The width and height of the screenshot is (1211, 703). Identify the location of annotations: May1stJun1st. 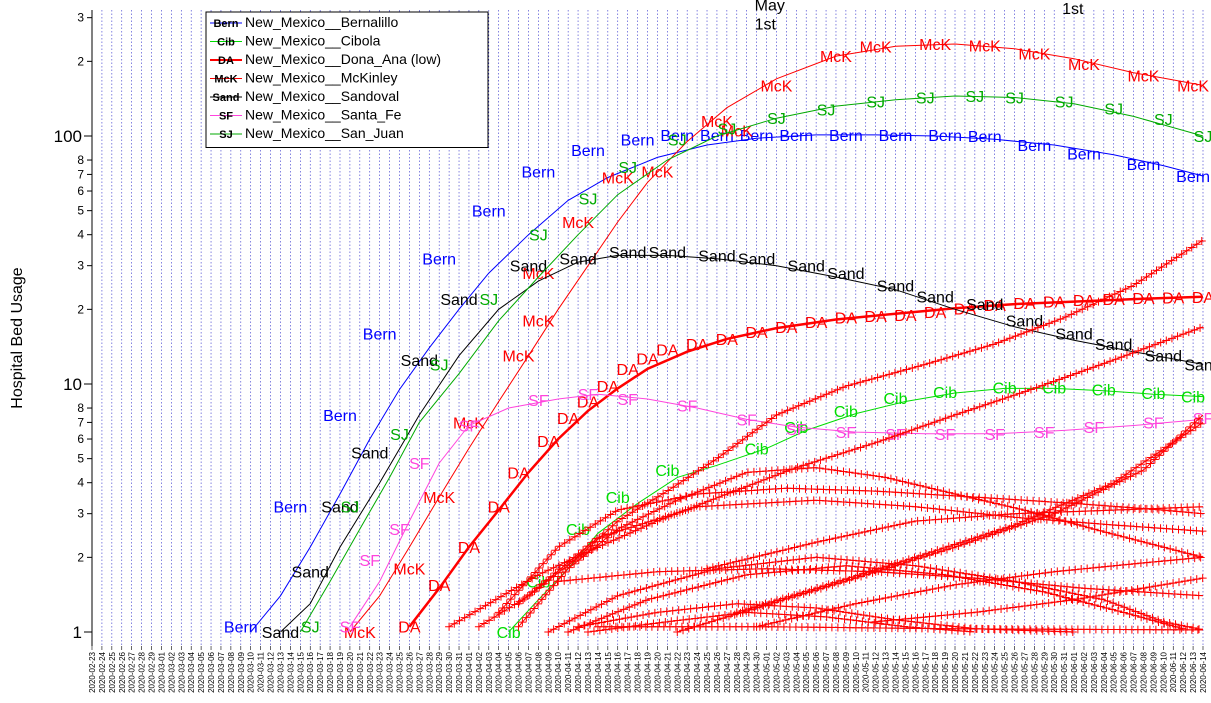
(919, 17).